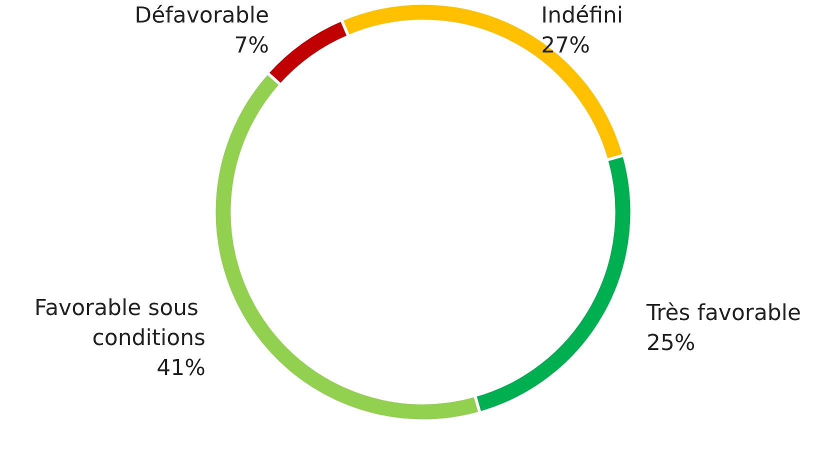 The height and width of the screenshot is (449, 832). I want to click on slice-label: Favorable sous conditions, so click(120, 324).